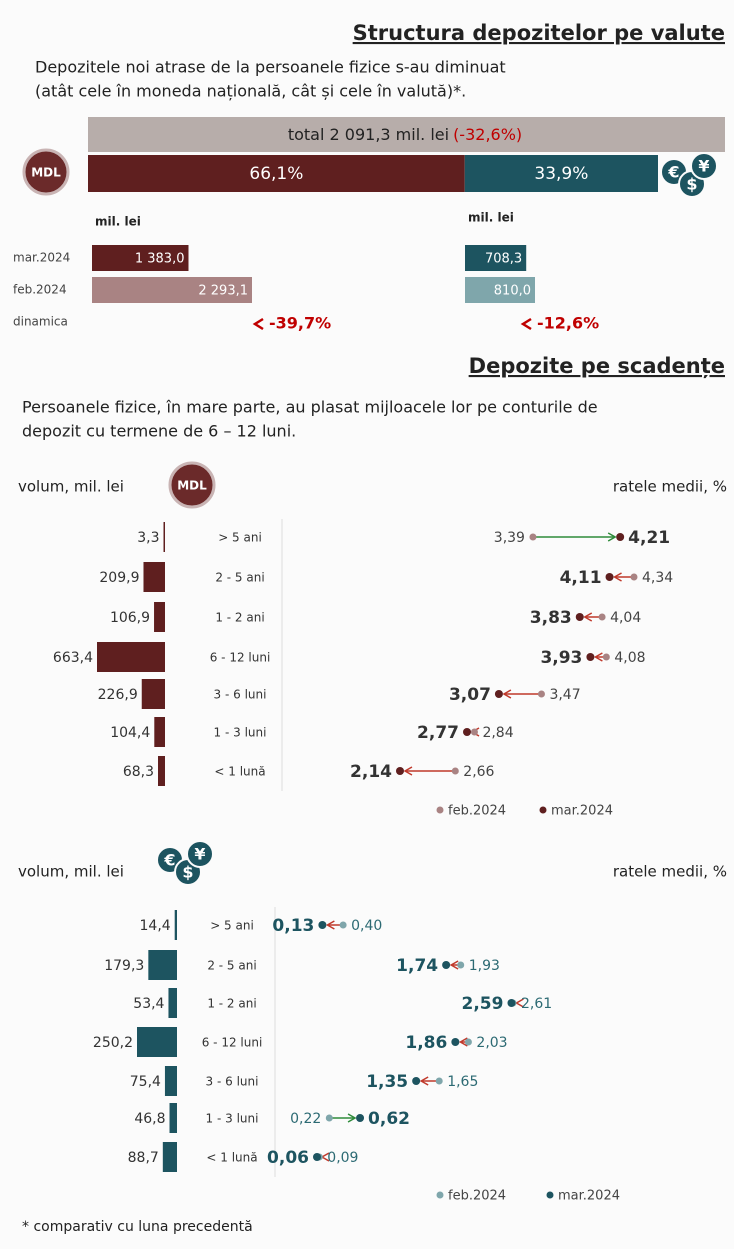 The width and height of the screenshot is (734, 1249). What do you see at coordinates (581, 578) in the screenshot?
I see `rate-label-mar: 4,11` at bounding box center [581, 578].